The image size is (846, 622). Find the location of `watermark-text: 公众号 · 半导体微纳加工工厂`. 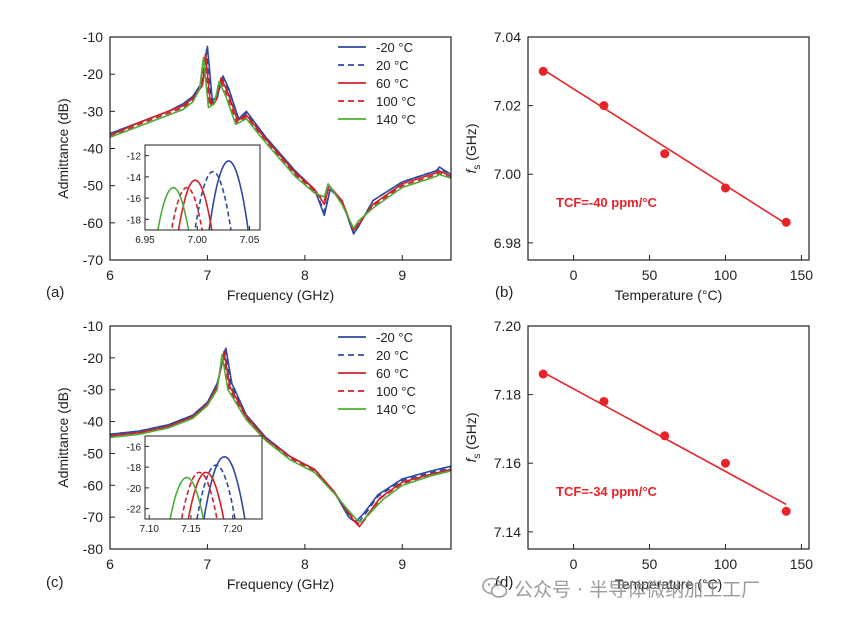

watermark-text: 公众号 · 半导体微纳加工工厂 is located at coordinates (637, 589).